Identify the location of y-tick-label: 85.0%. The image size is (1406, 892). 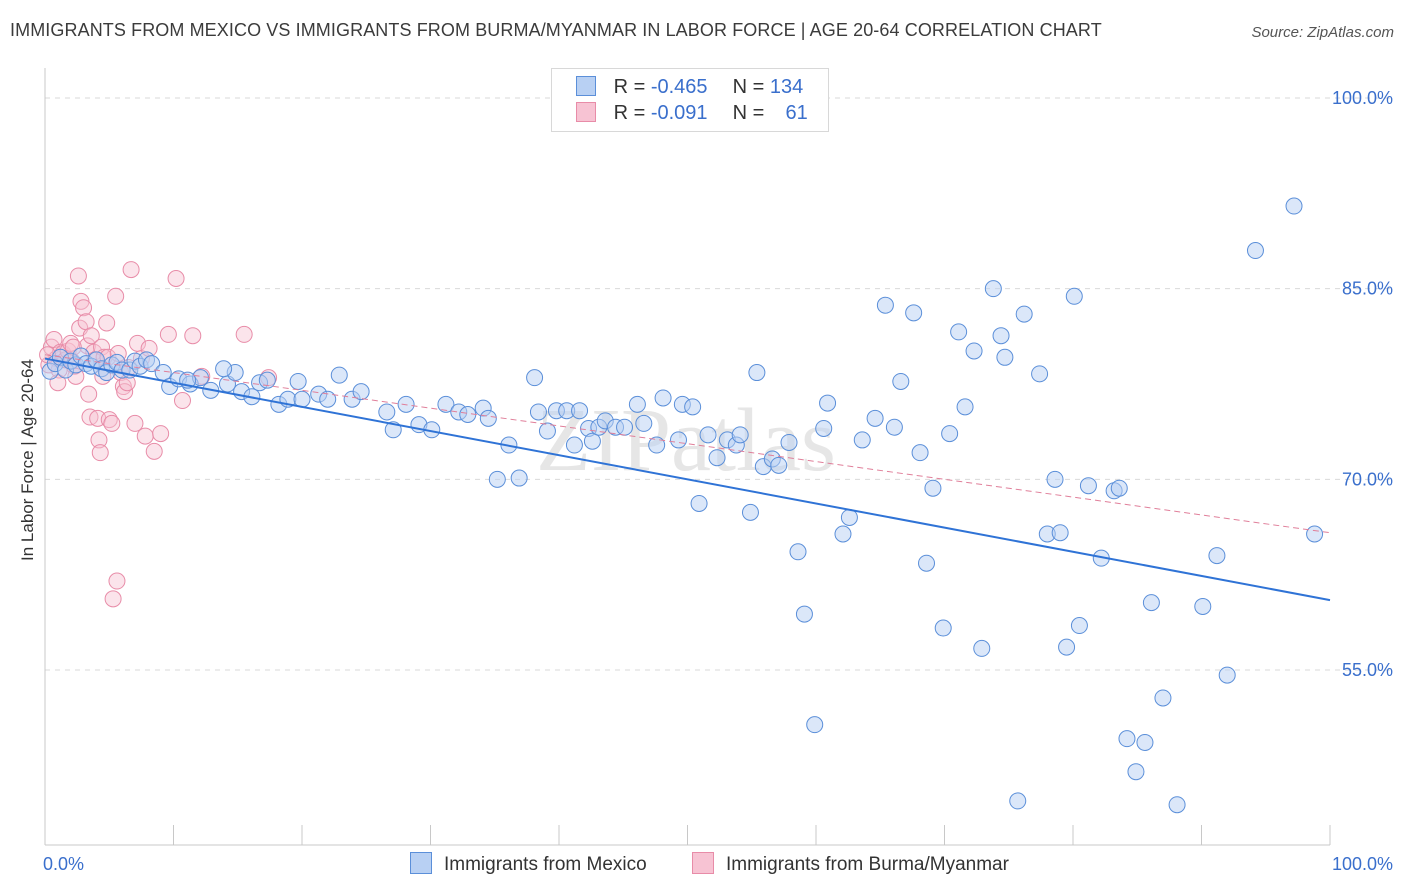
(1367, 289).